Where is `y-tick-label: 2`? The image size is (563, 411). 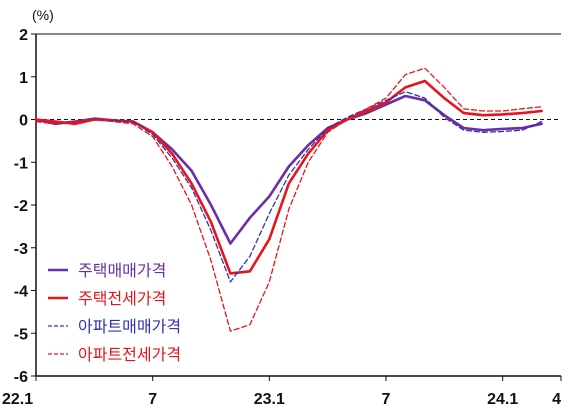
y-tick-label: 2 is located at coordinates (23, 35).